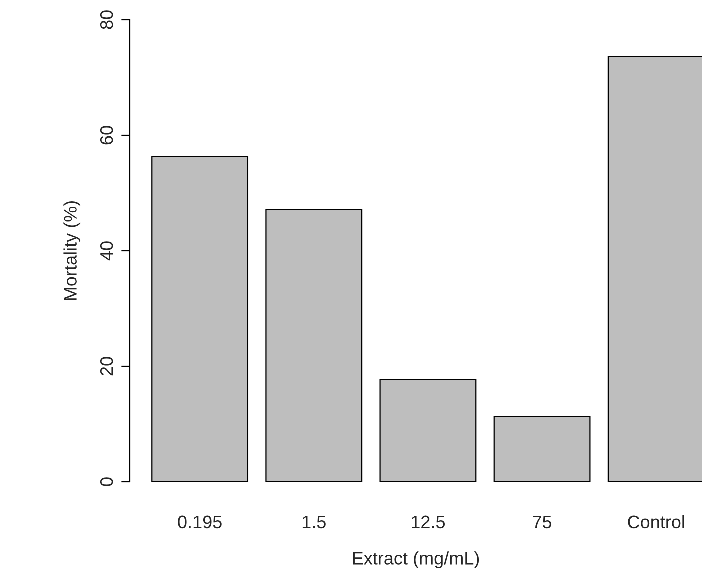 The height and width of the screenshot is (575, 702). What do you see at coordinates (416, 560) in the screenshot?
I see `x-axis-title: Extract (mg/mL)` at bounding box center [416, 560].